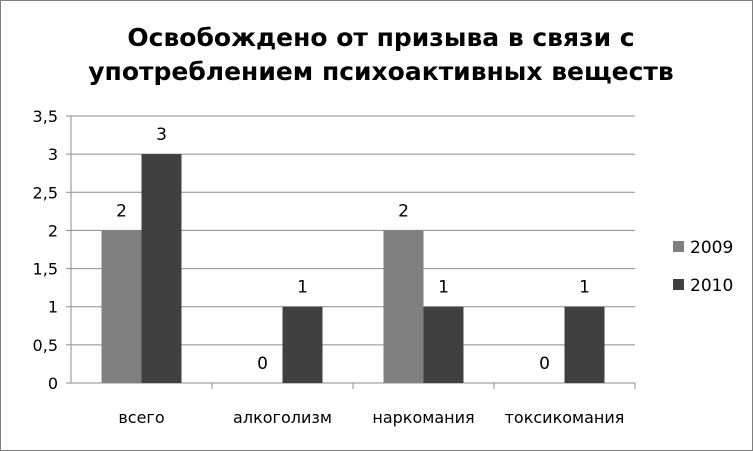 The width and height of the screenshot is (753, 451). I want to click on legend-swatch-2009, so click(678, 246).